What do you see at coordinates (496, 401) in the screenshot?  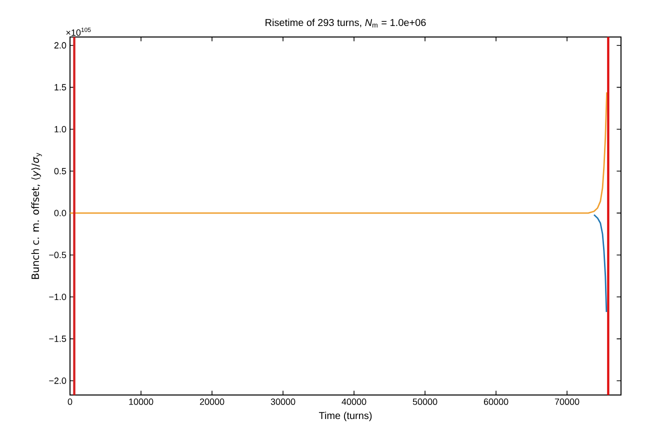 I see `x-tick-label: 60000` at bounding box center [496, 401].